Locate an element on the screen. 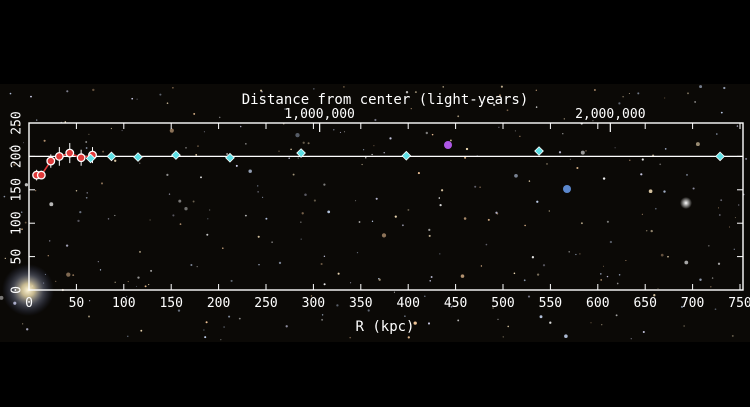 This screenshot has width=750, height=407. y-tick-label: 150 is located at coordinates (17, 189).